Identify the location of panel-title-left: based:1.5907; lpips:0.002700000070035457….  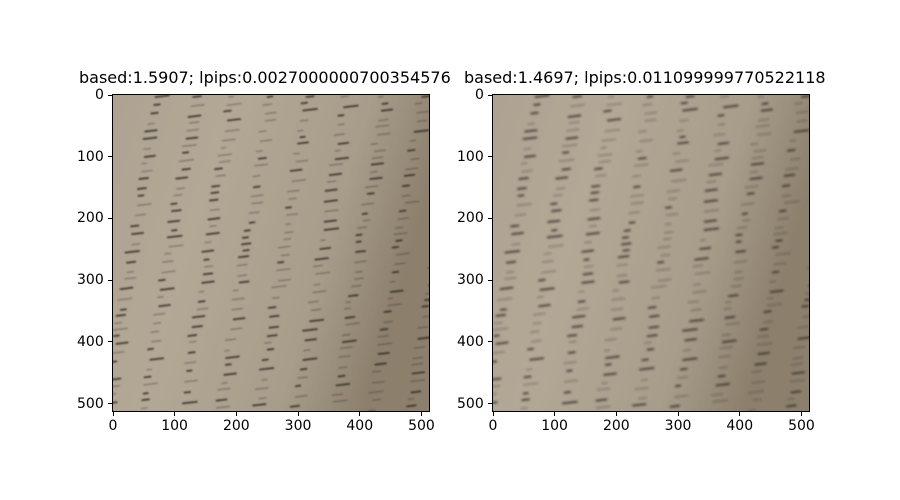
(265, 77).